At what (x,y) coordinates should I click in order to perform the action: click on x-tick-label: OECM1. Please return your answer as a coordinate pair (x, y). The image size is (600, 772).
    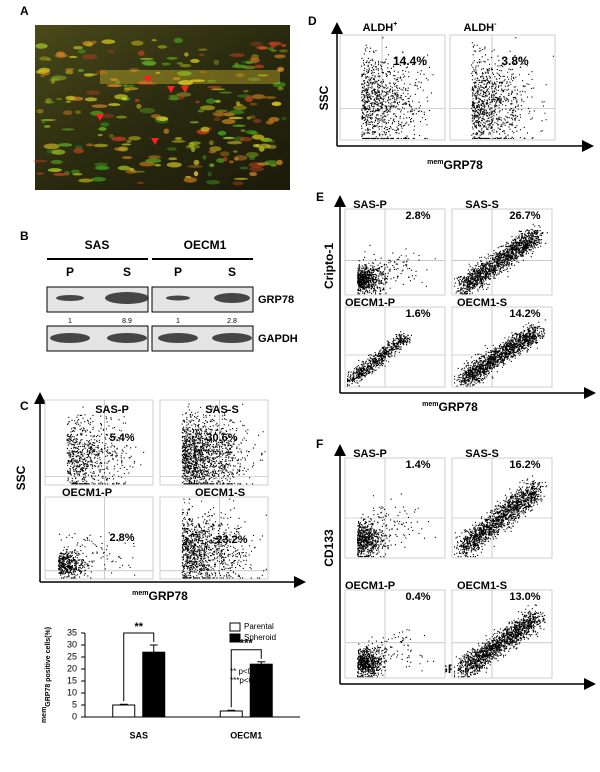
    Looking at the image, I should click on (246, 735).